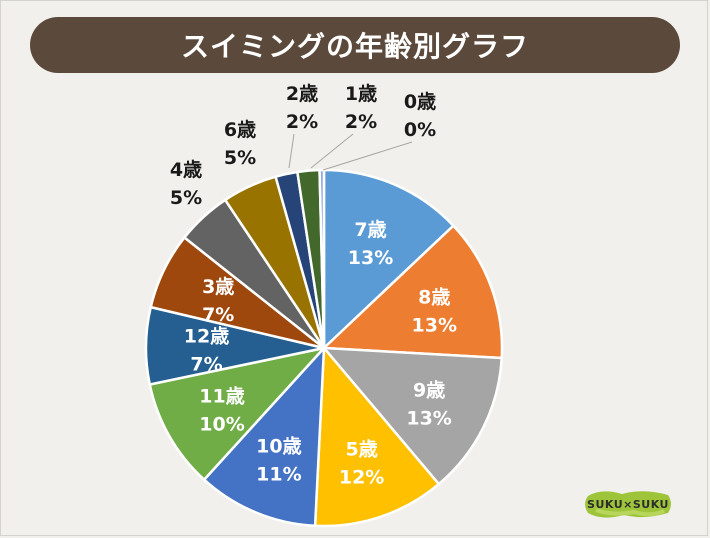 This screenshot has height=538, width=710. I want to click on slice-percent-3: 12%, so click(361, 477).